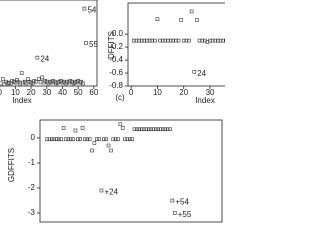 The width and height of the screenshot is (320, 240). Describe the element at coordinates (201, 73) in the screenshot. I see `point-label: 24` at that location.